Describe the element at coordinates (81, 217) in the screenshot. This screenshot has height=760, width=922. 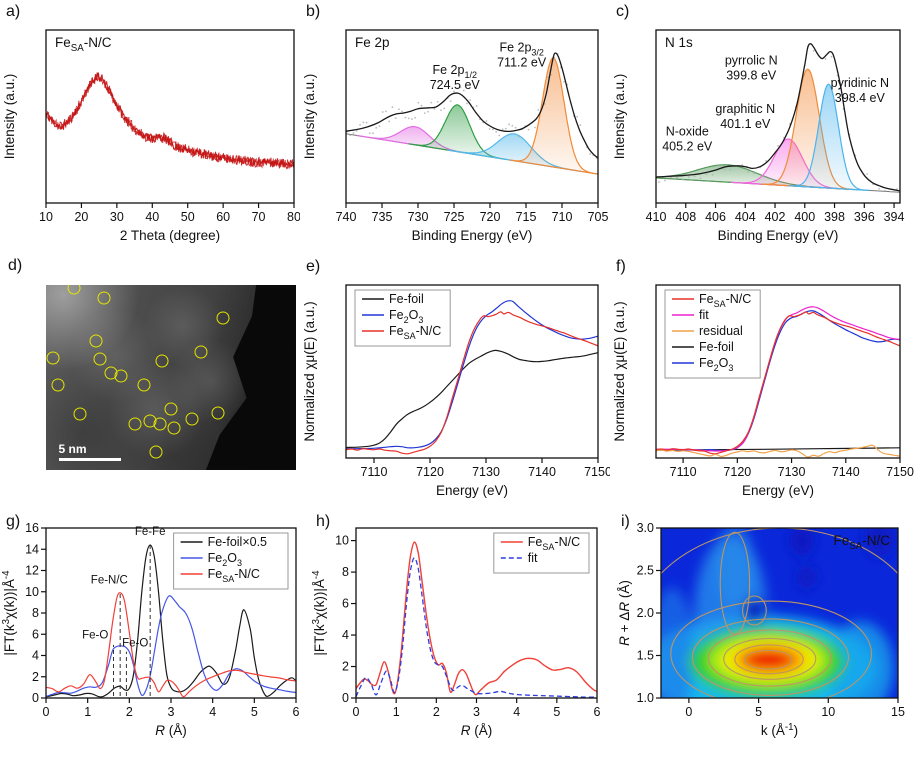
I see `x-tick-label: 20` at that location.